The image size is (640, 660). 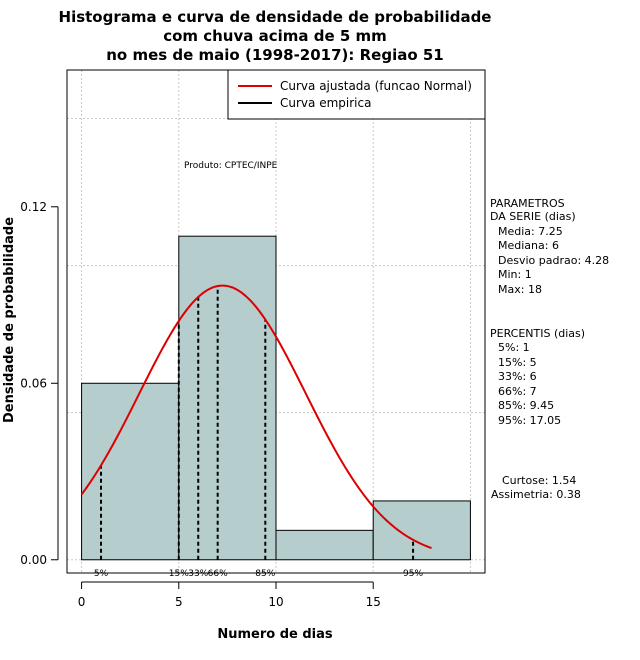 I want to click on x-axis: 0 5 10 15, so click(x=229, y=595).